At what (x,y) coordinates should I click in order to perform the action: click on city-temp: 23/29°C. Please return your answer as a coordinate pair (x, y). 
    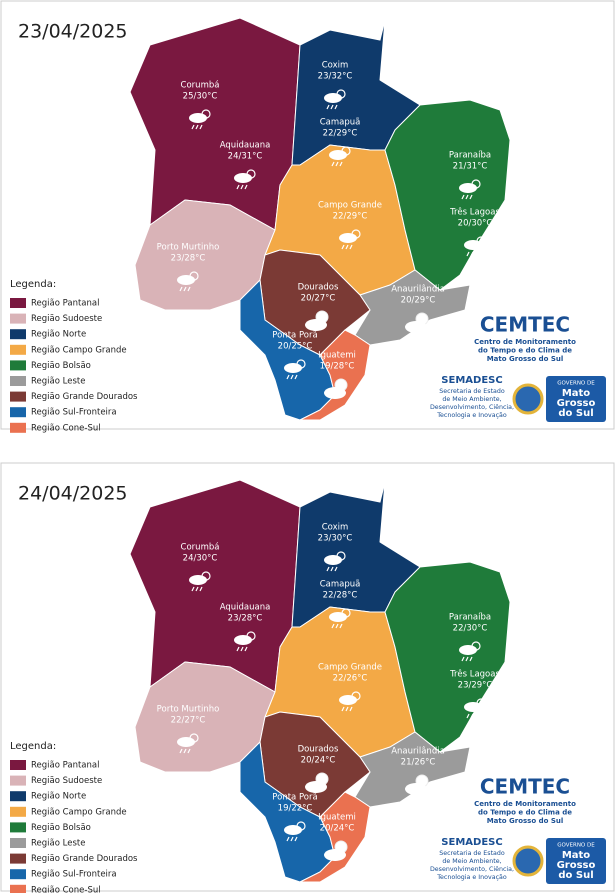
    Looking at the image, I should click on (475, 686).